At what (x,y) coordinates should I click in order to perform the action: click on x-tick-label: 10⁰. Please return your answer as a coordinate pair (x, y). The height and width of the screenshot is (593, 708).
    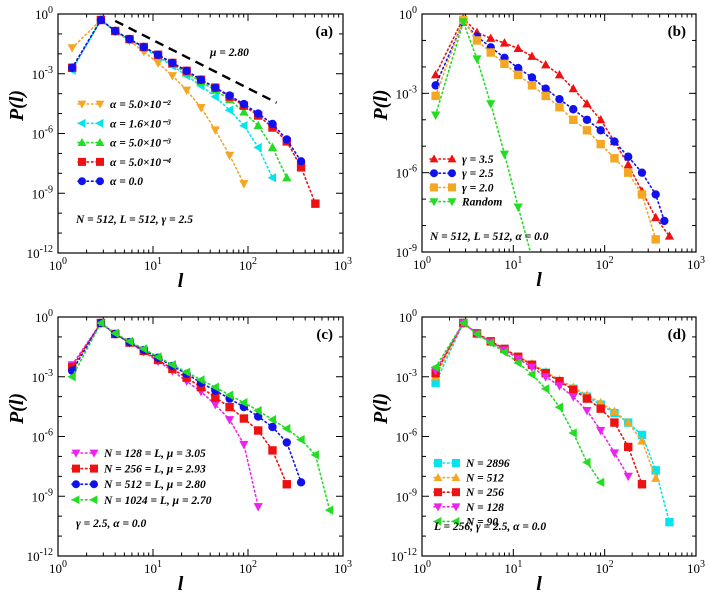
    Looking at the image, I should click on (422, 263).